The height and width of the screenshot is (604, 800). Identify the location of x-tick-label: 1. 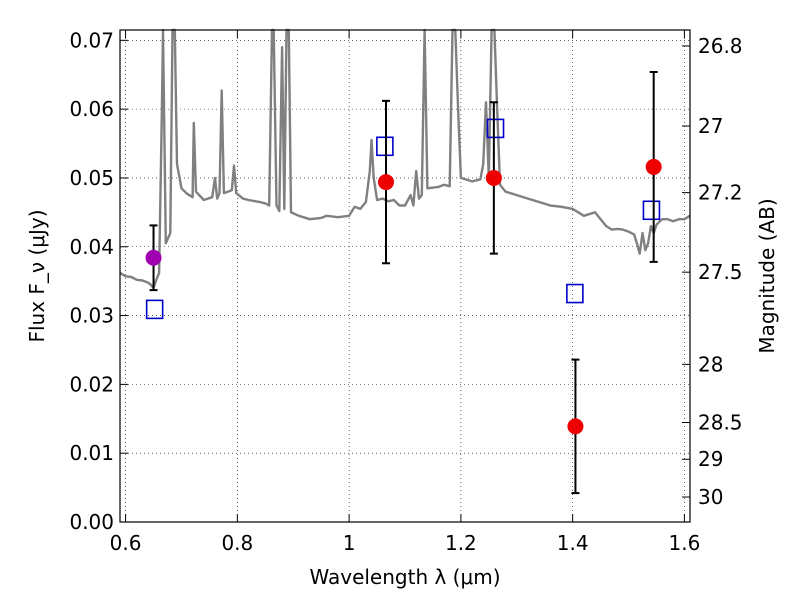
(349, 543).